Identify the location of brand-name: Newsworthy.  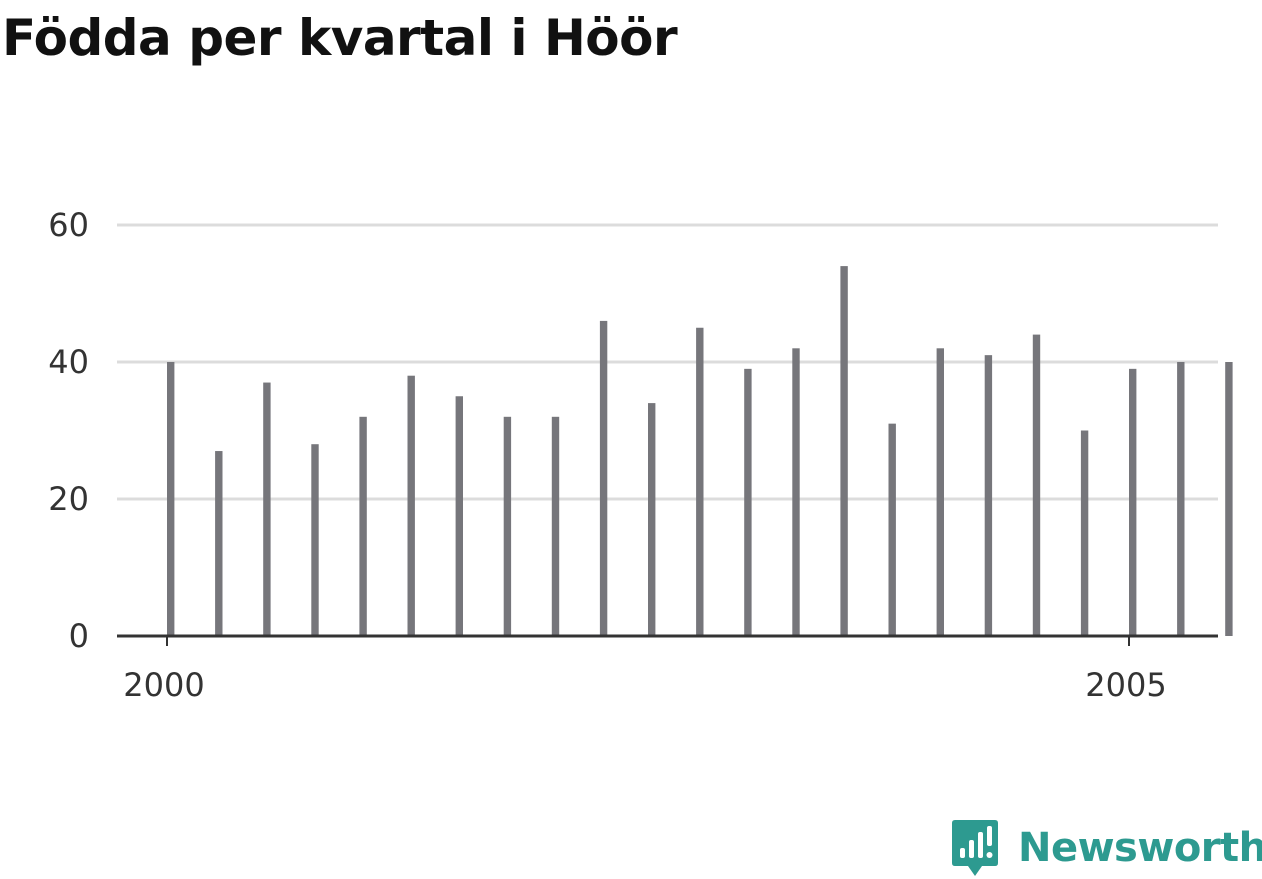
(1140, 848).